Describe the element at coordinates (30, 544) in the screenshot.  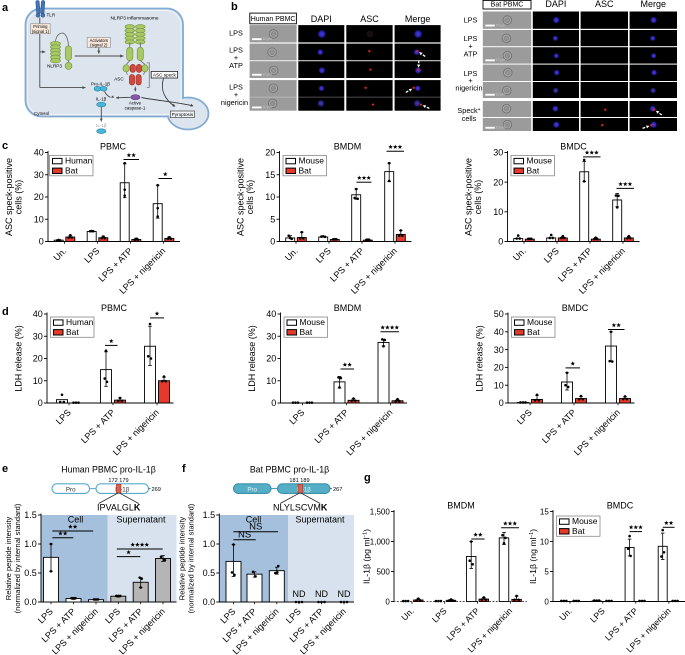
I see `svg-text: 1.0` at that location.